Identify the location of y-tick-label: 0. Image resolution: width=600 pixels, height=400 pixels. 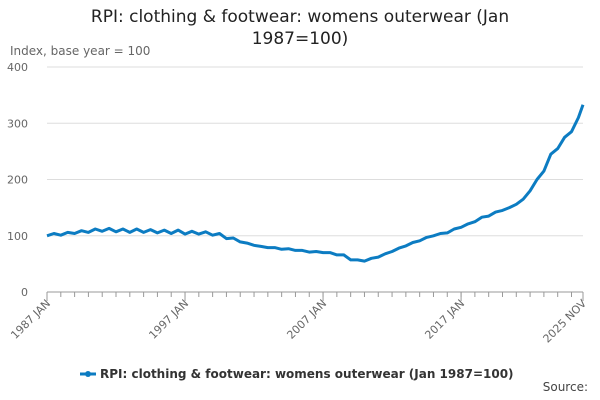
(24, 292).